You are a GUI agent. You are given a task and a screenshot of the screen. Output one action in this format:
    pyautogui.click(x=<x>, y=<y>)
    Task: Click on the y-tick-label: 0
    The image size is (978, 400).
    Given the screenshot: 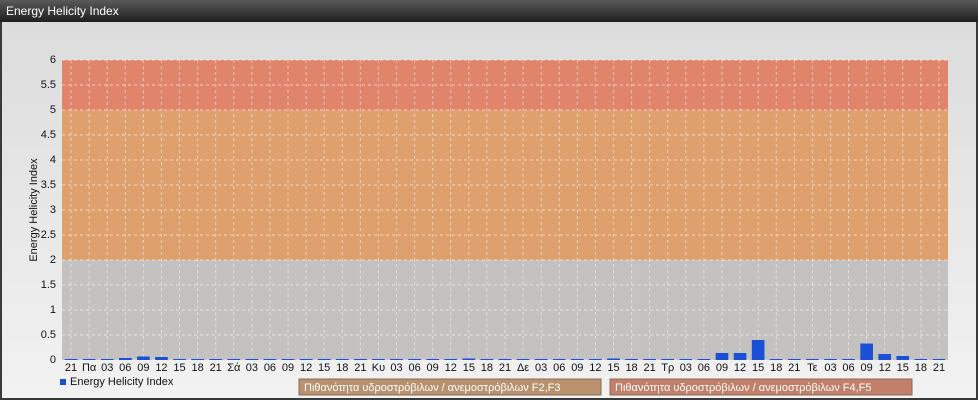 What is the action you would take?
    pyautogui.click(x=53, y=360)
    